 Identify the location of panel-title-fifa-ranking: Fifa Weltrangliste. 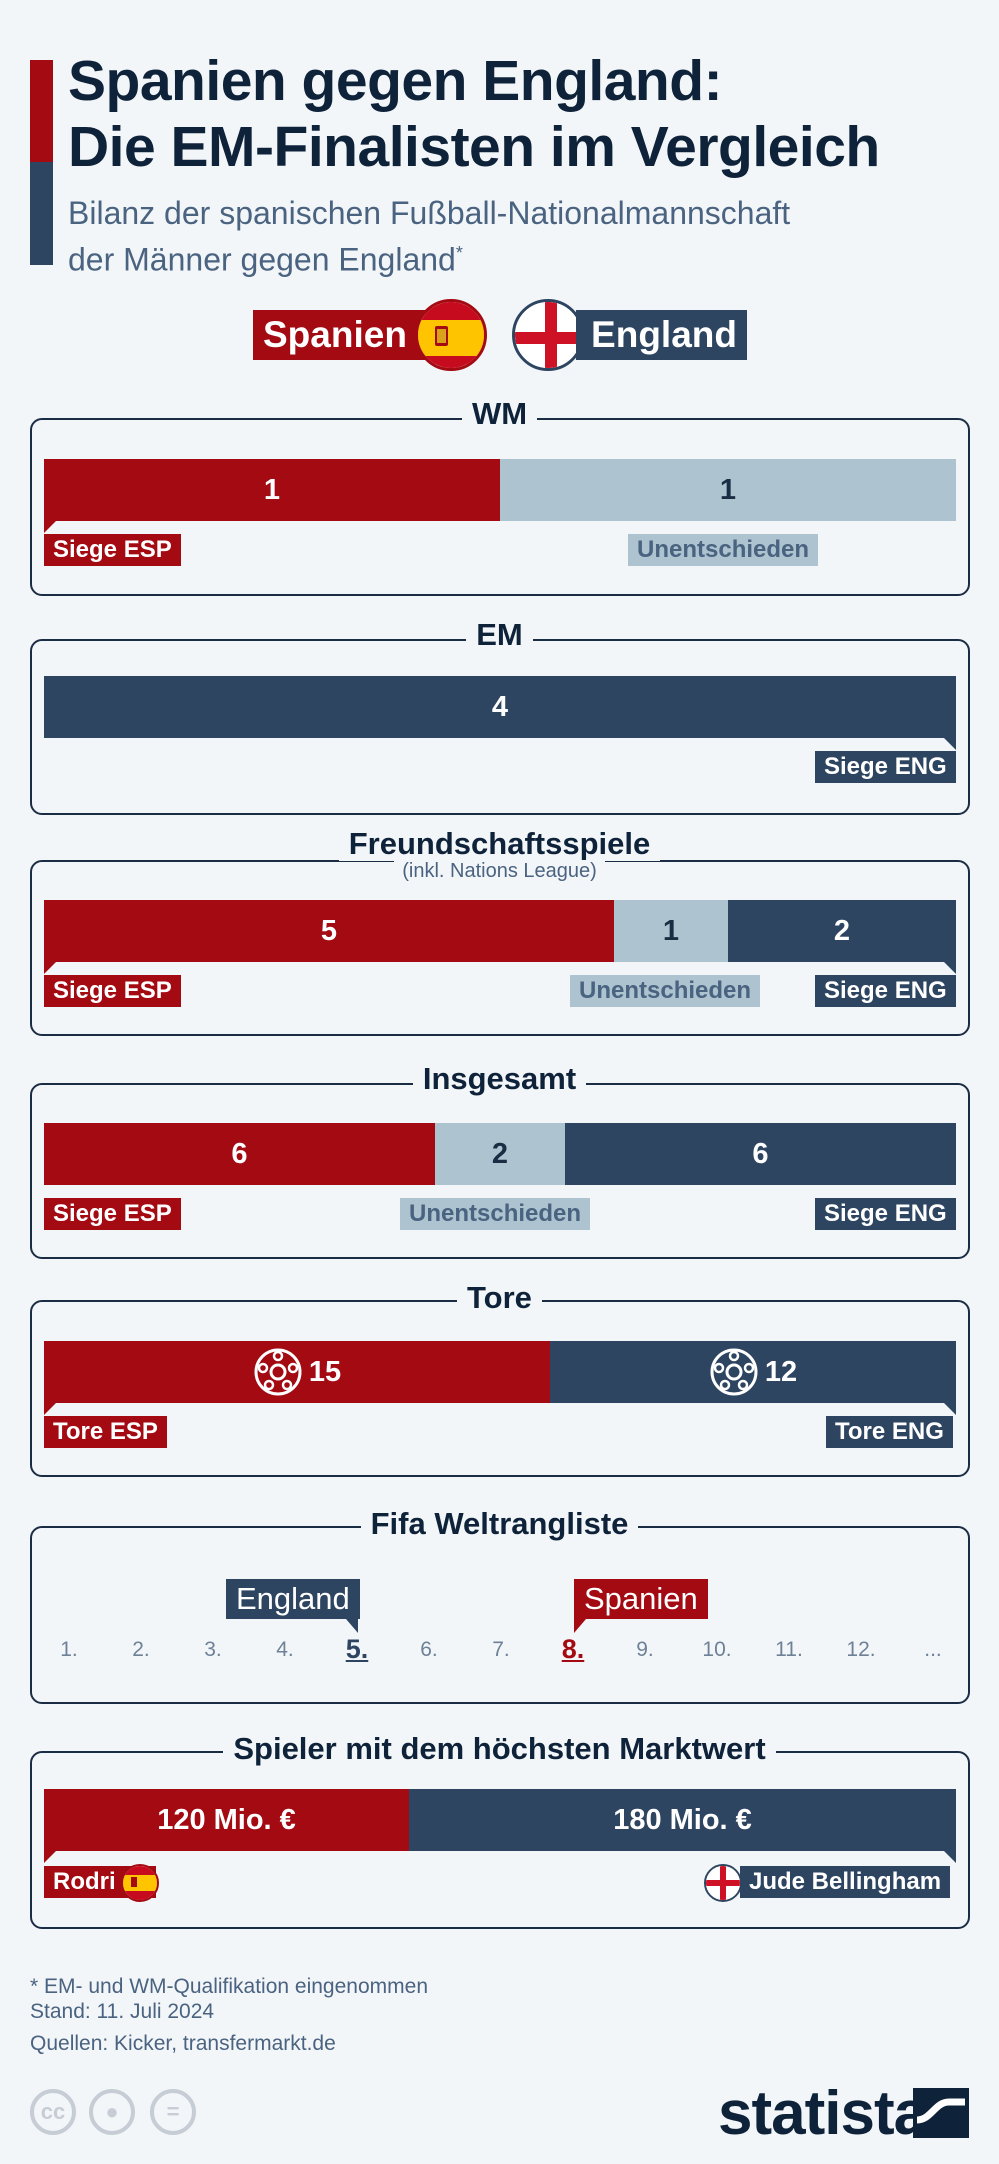
(499, 1524).